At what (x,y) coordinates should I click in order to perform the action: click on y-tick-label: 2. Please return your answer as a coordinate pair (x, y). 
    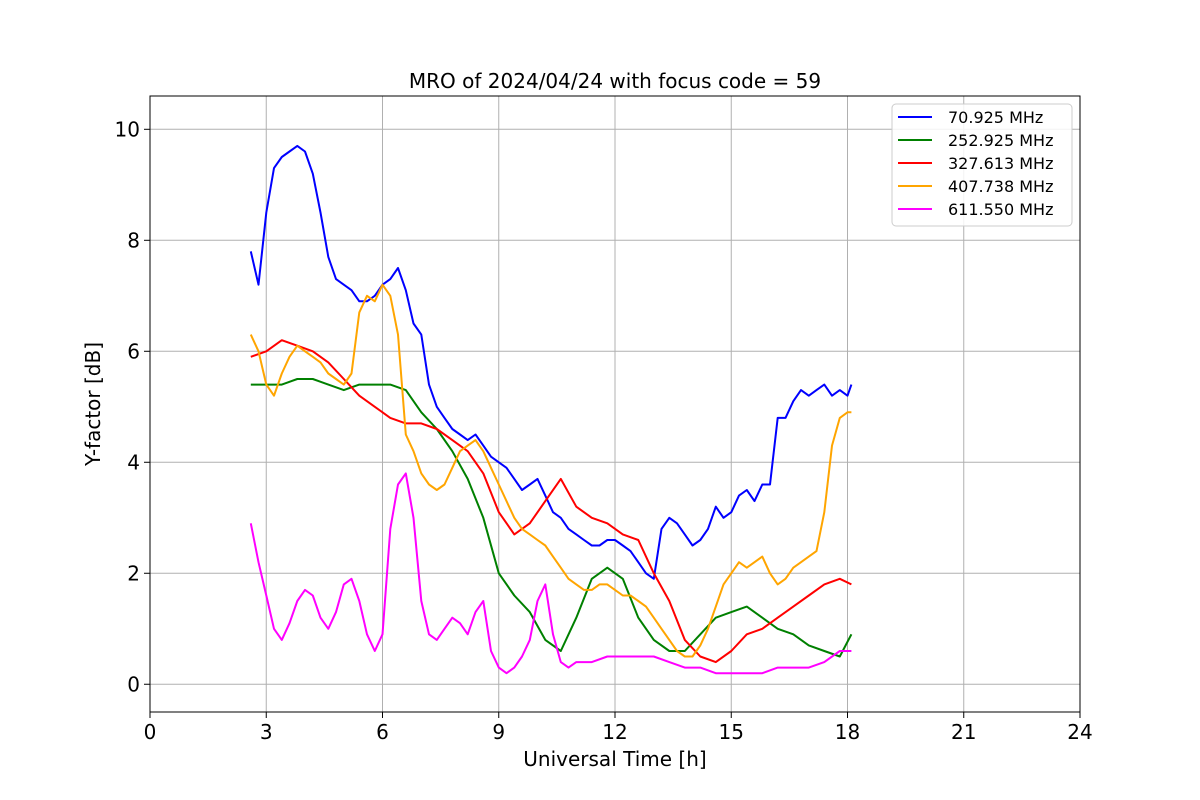
    Looking at the image, I should click on (133, 573).